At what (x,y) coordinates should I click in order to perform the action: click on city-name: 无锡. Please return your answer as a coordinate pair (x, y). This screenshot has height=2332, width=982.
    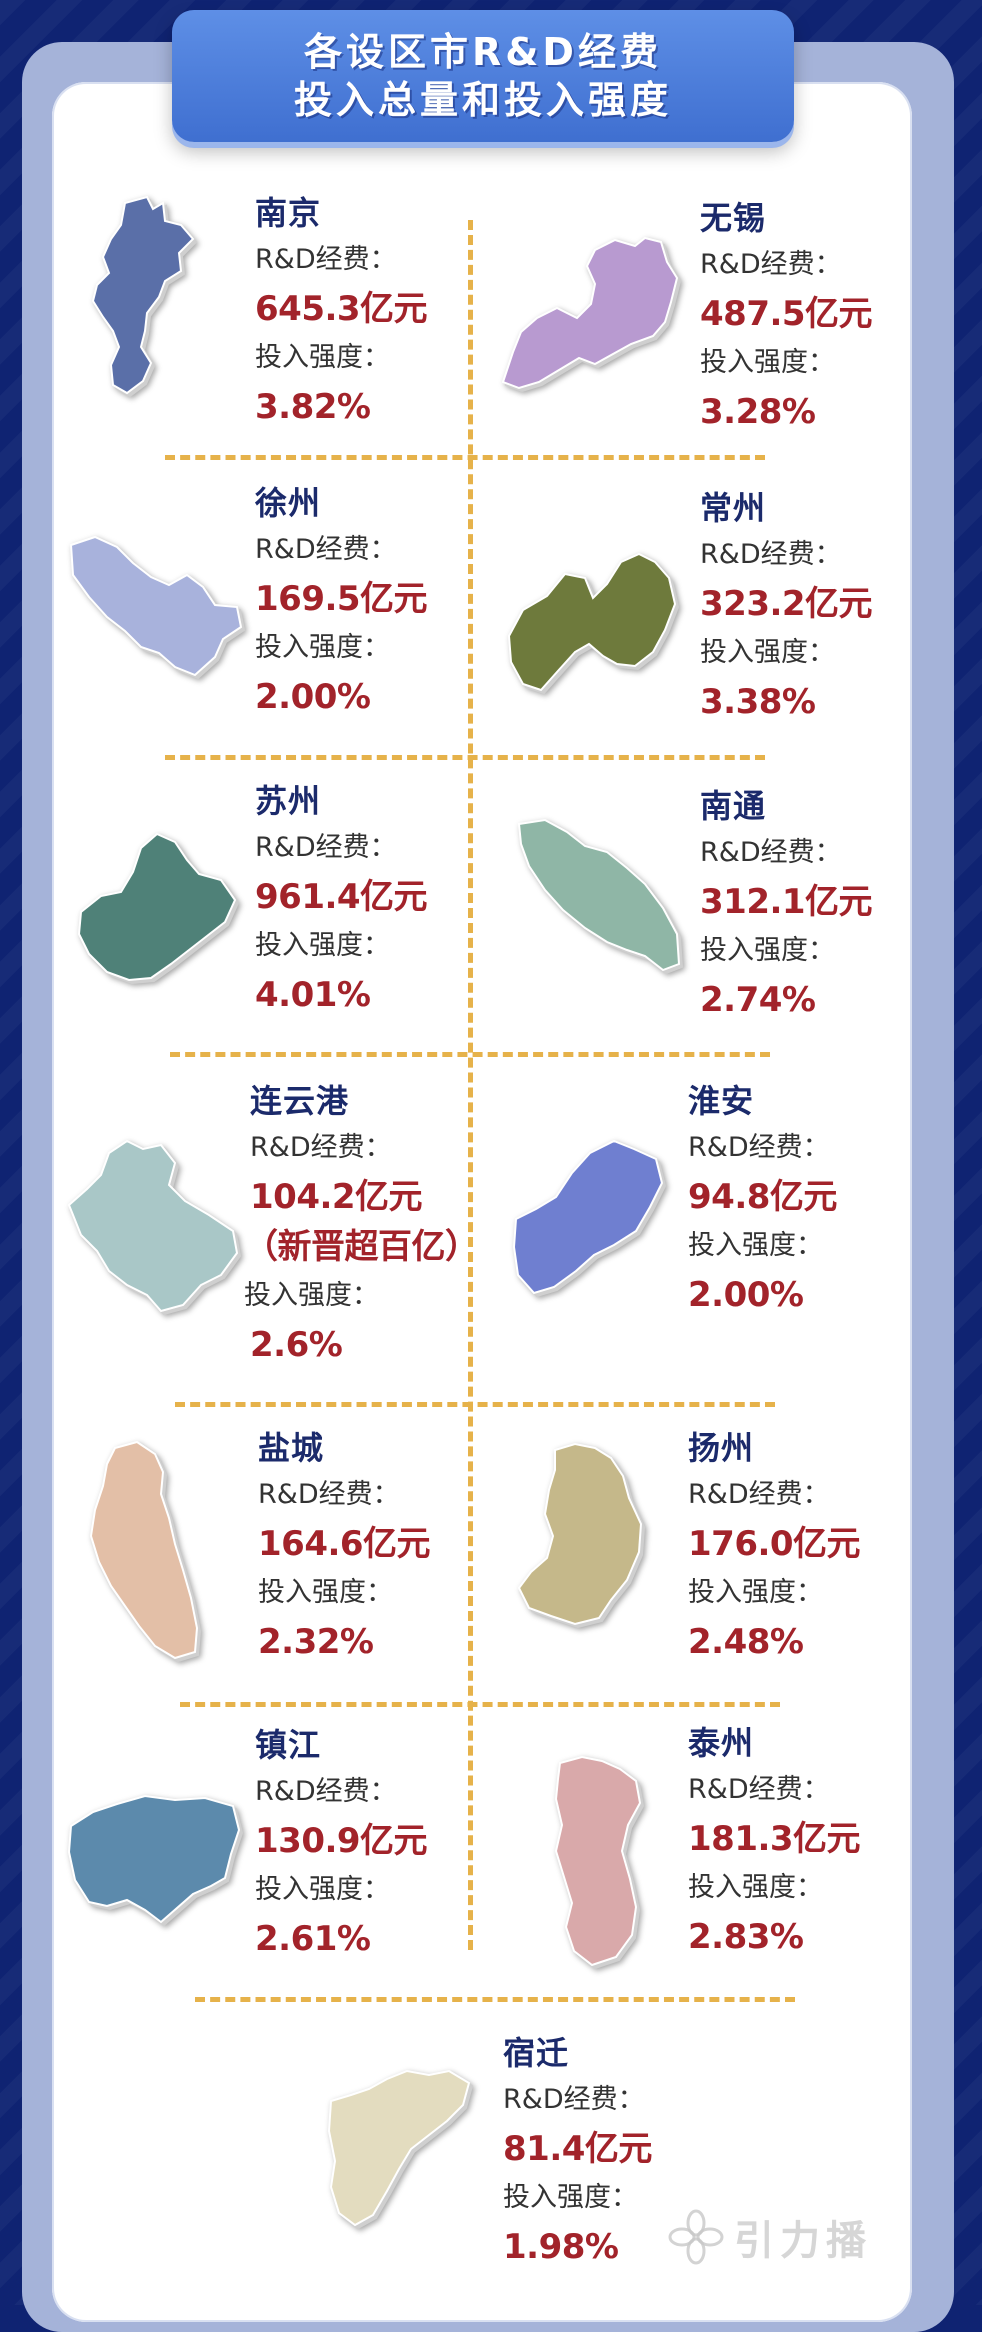
    Looking at the image, I should click on (733, 218).